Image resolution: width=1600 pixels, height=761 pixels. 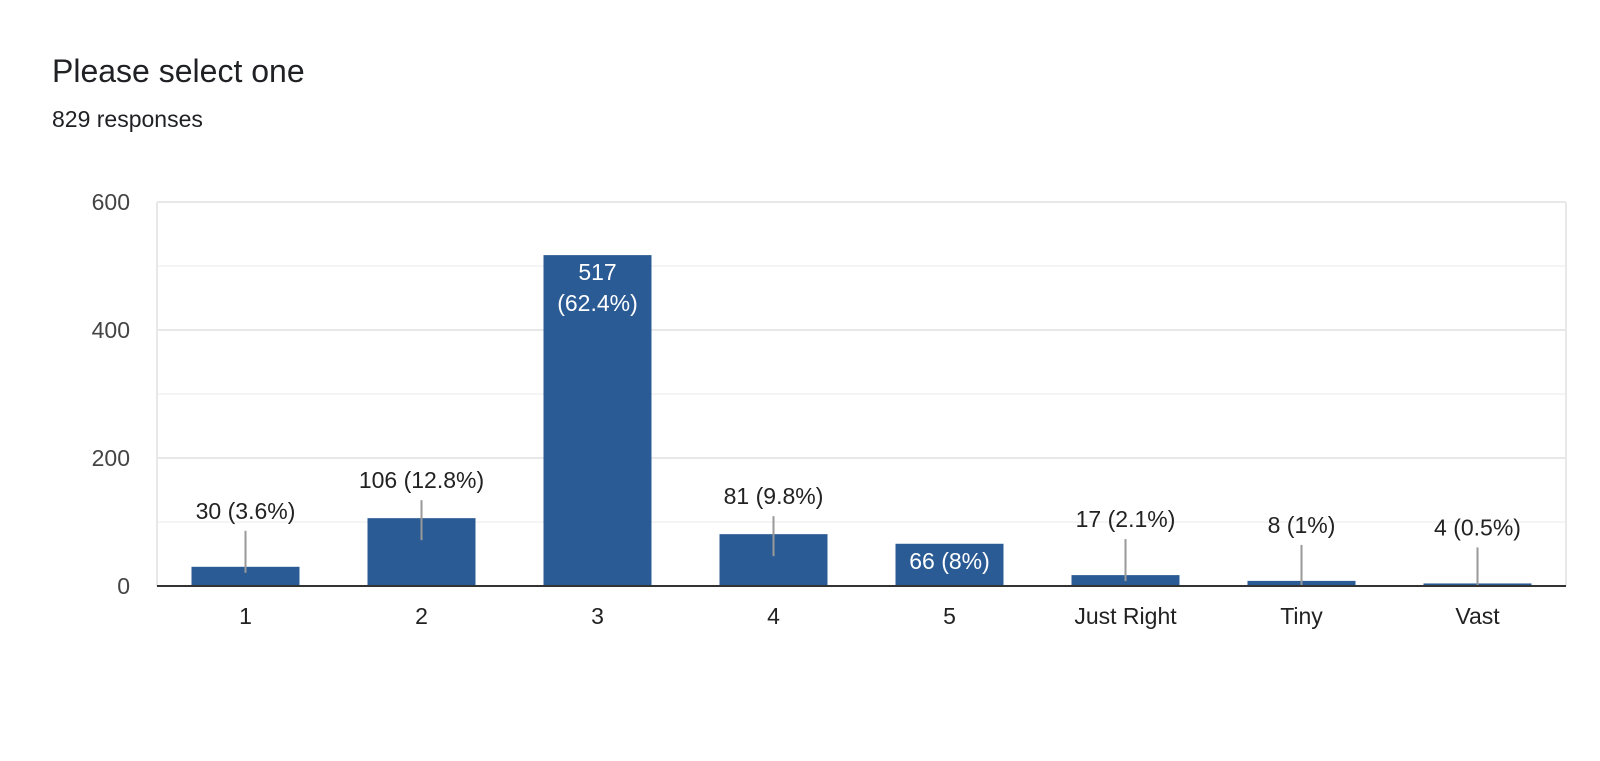 I want to click on y-tick-label: 200, so click(x=111, y=458).